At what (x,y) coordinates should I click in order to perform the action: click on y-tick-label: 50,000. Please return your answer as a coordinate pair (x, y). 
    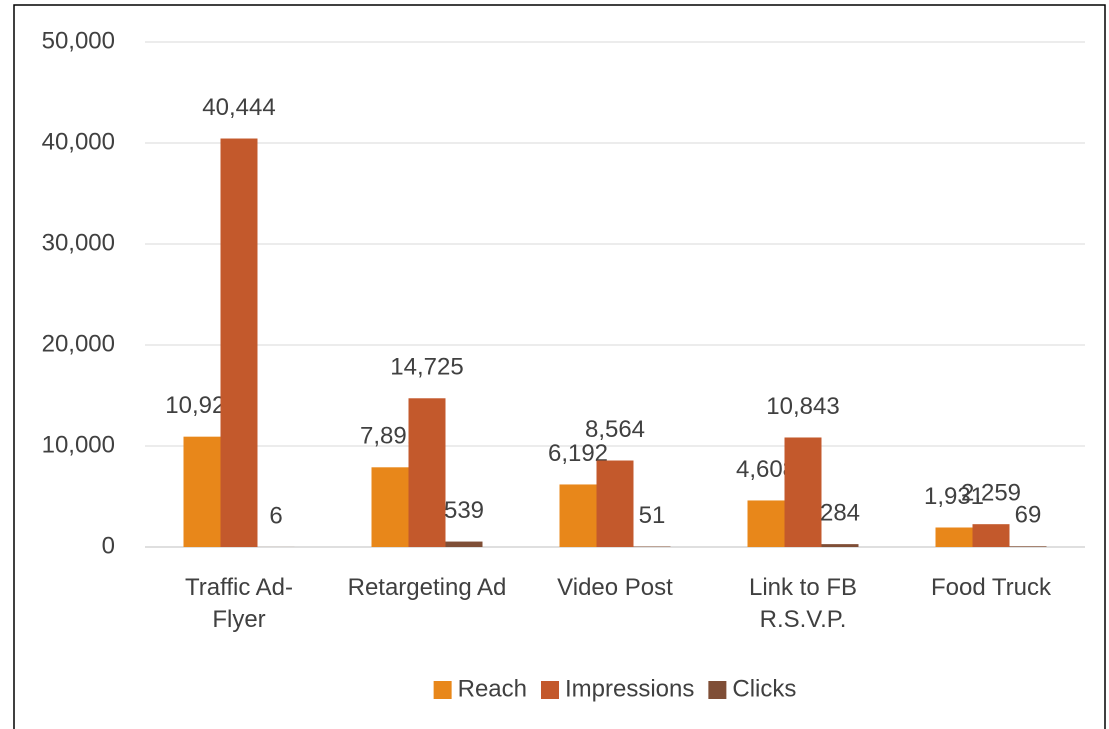
    Looking at the image, I should click on (78, 40).